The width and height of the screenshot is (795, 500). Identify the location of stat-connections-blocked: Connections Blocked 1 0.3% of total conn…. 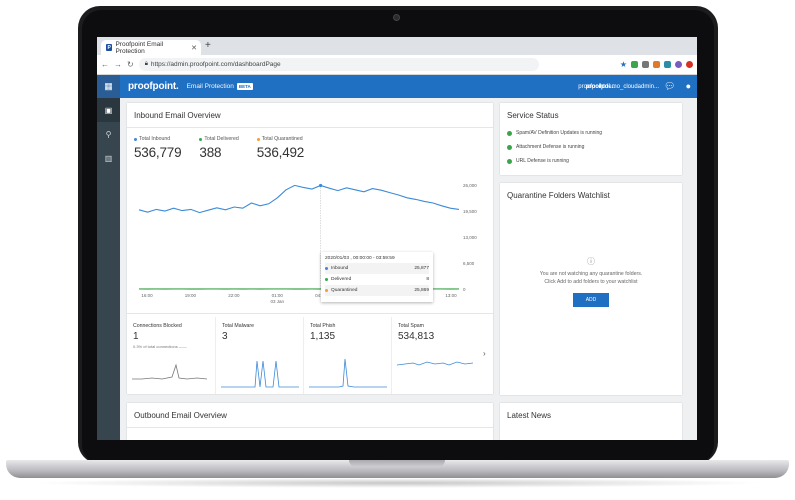
(171, 355).